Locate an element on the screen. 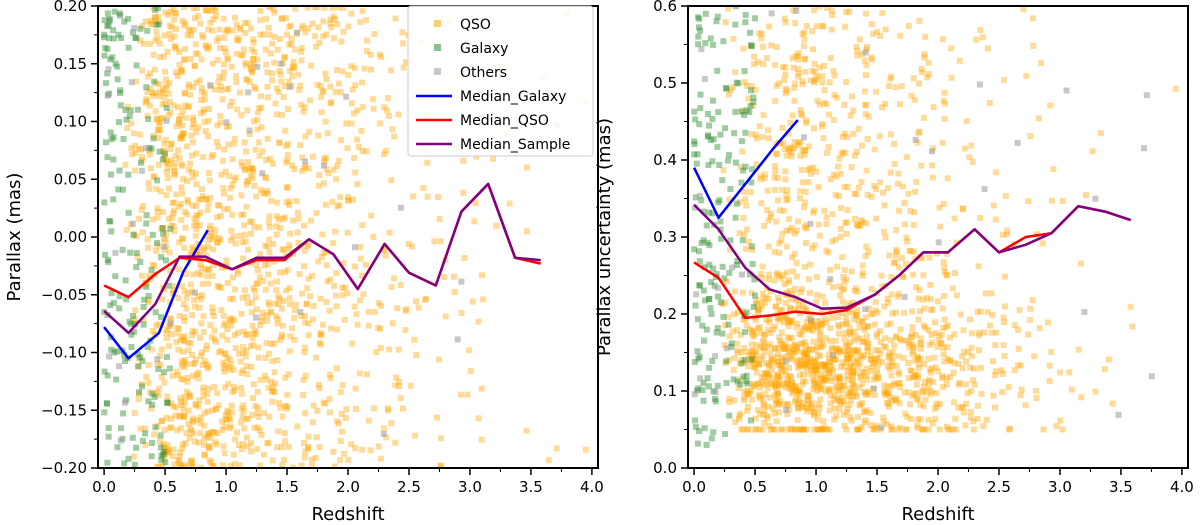 The image size is (1200, 525). parallax-x-tick-label: 0.0 is located at coordinates (104, 487).